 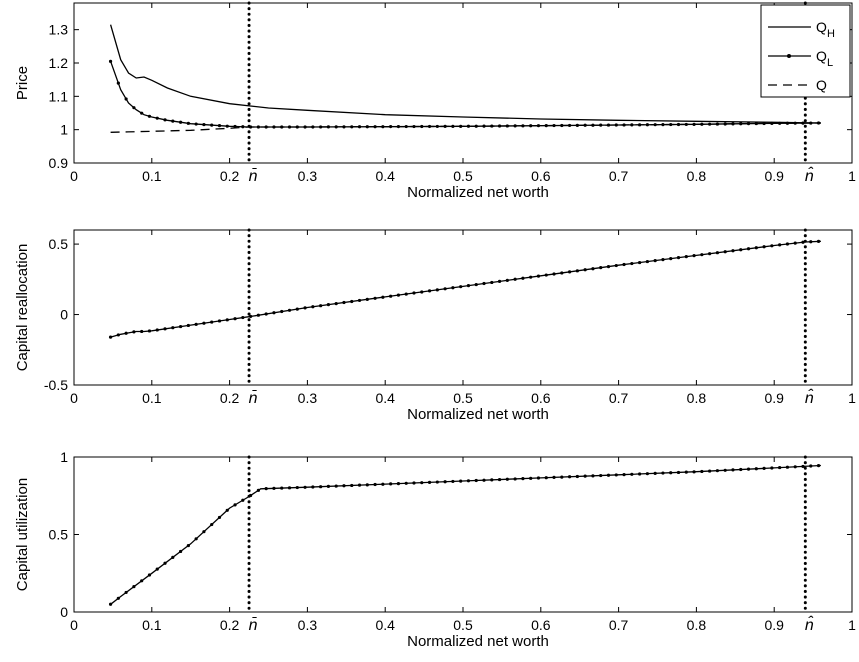 What do you see at coordinates (774, 625) in the screenshot?
I see `x-tick-label: 0.9` at bounding box center [774, 625].